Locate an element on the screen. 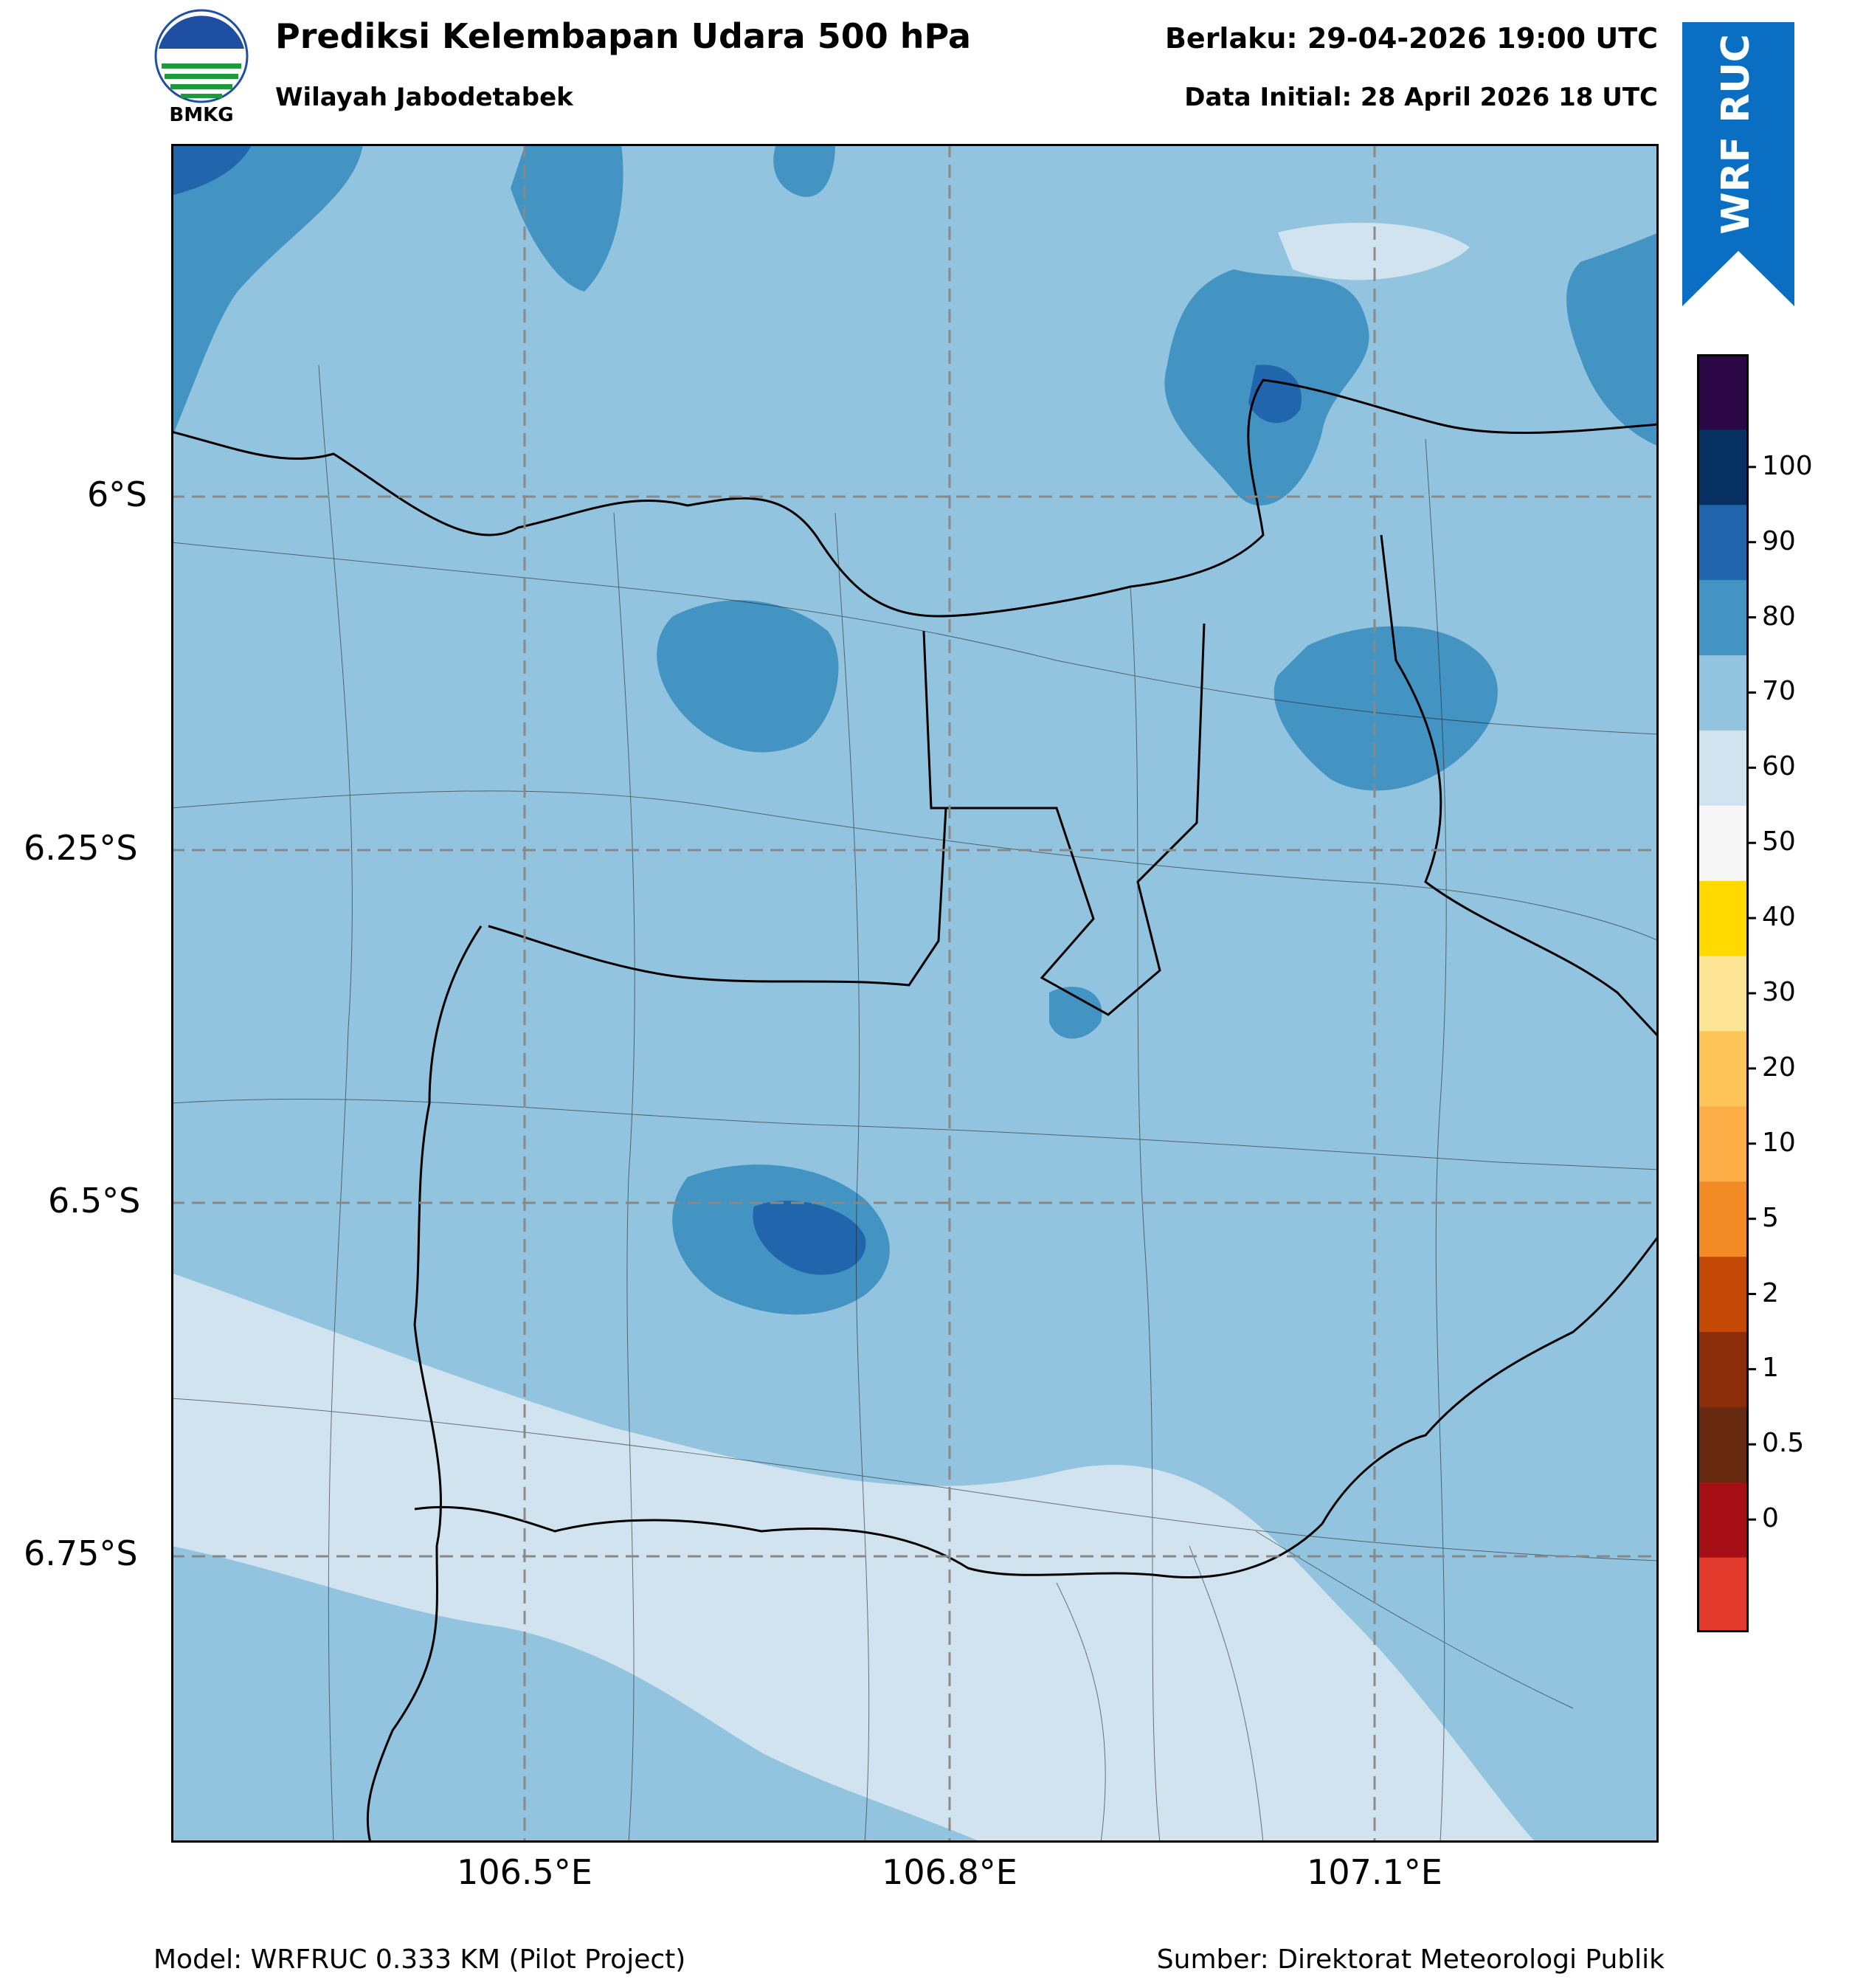 This screenshot has width=1849, height=1988. colorbar-label: 1 is located at coordinates (1770, 1368).